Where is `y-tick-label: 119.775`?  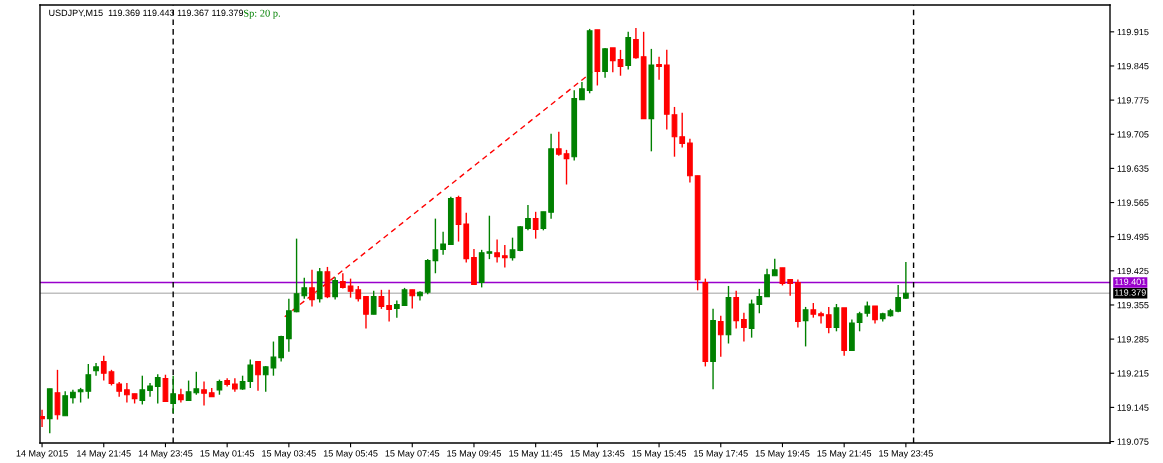 y-tick-label: 119.775 is located at coordinates (1133, 100).